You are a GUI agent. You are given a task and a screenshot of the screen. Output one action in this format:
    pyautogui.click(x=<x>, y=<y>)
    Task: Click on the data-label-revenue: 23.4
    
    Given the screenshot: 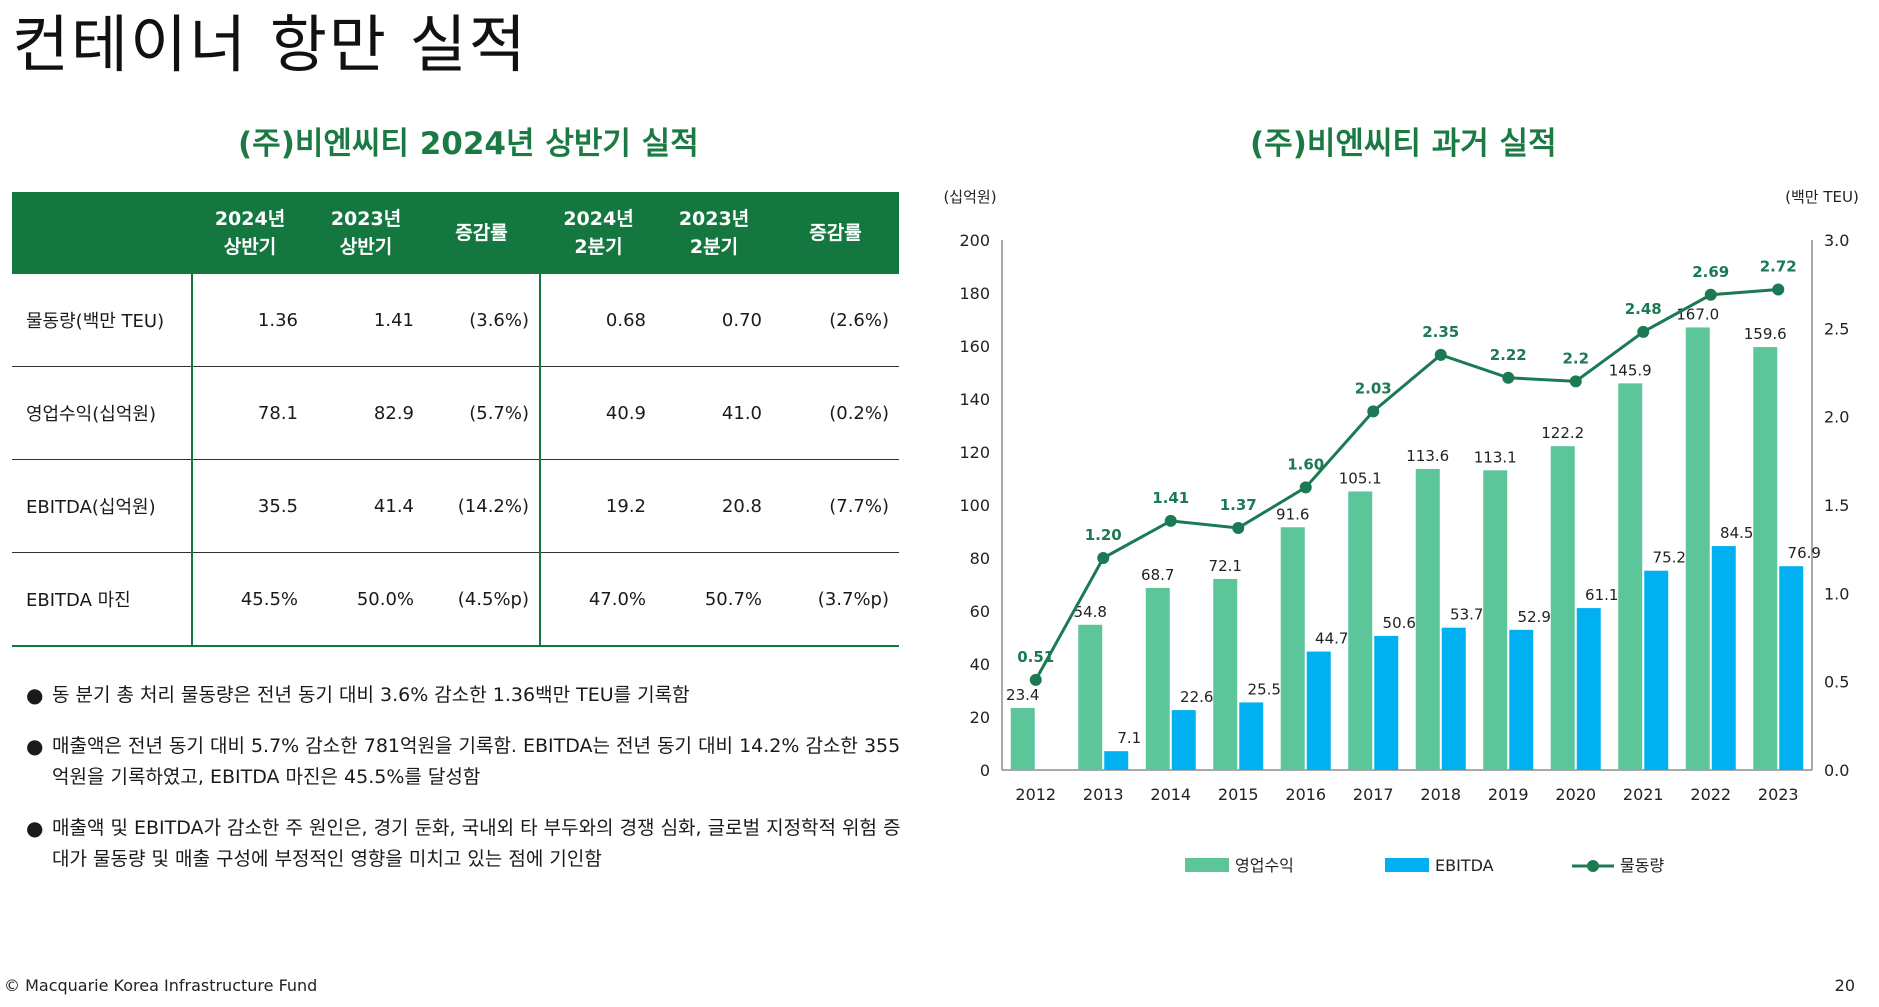 What is the action you would take?
    pyautogui.click(x=1022, y=695)
    